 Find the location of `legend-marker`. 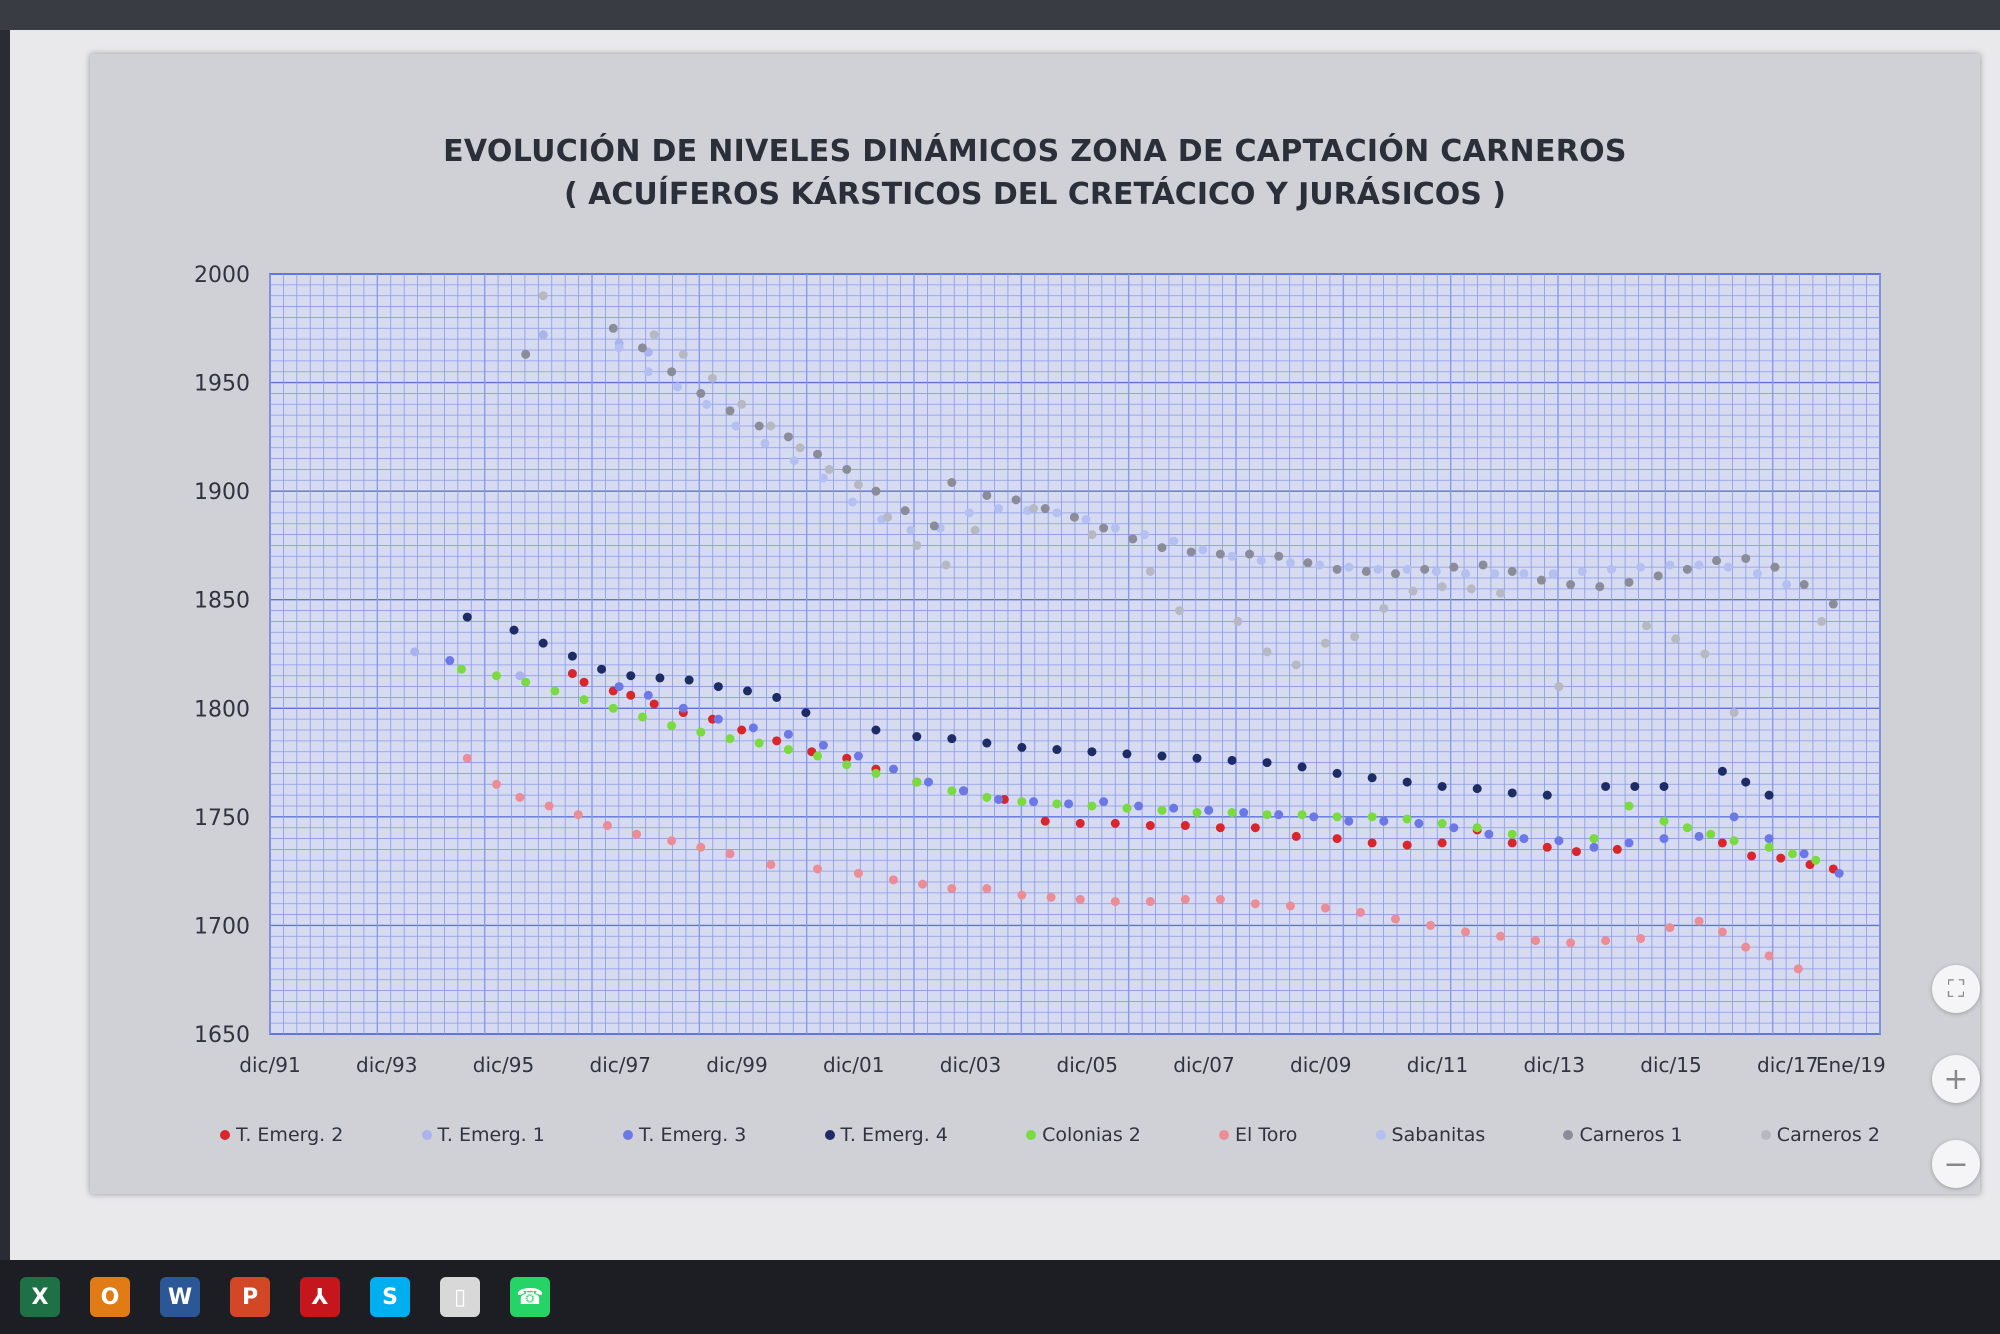

legend-marker is located at coordinates (1568, 1135).